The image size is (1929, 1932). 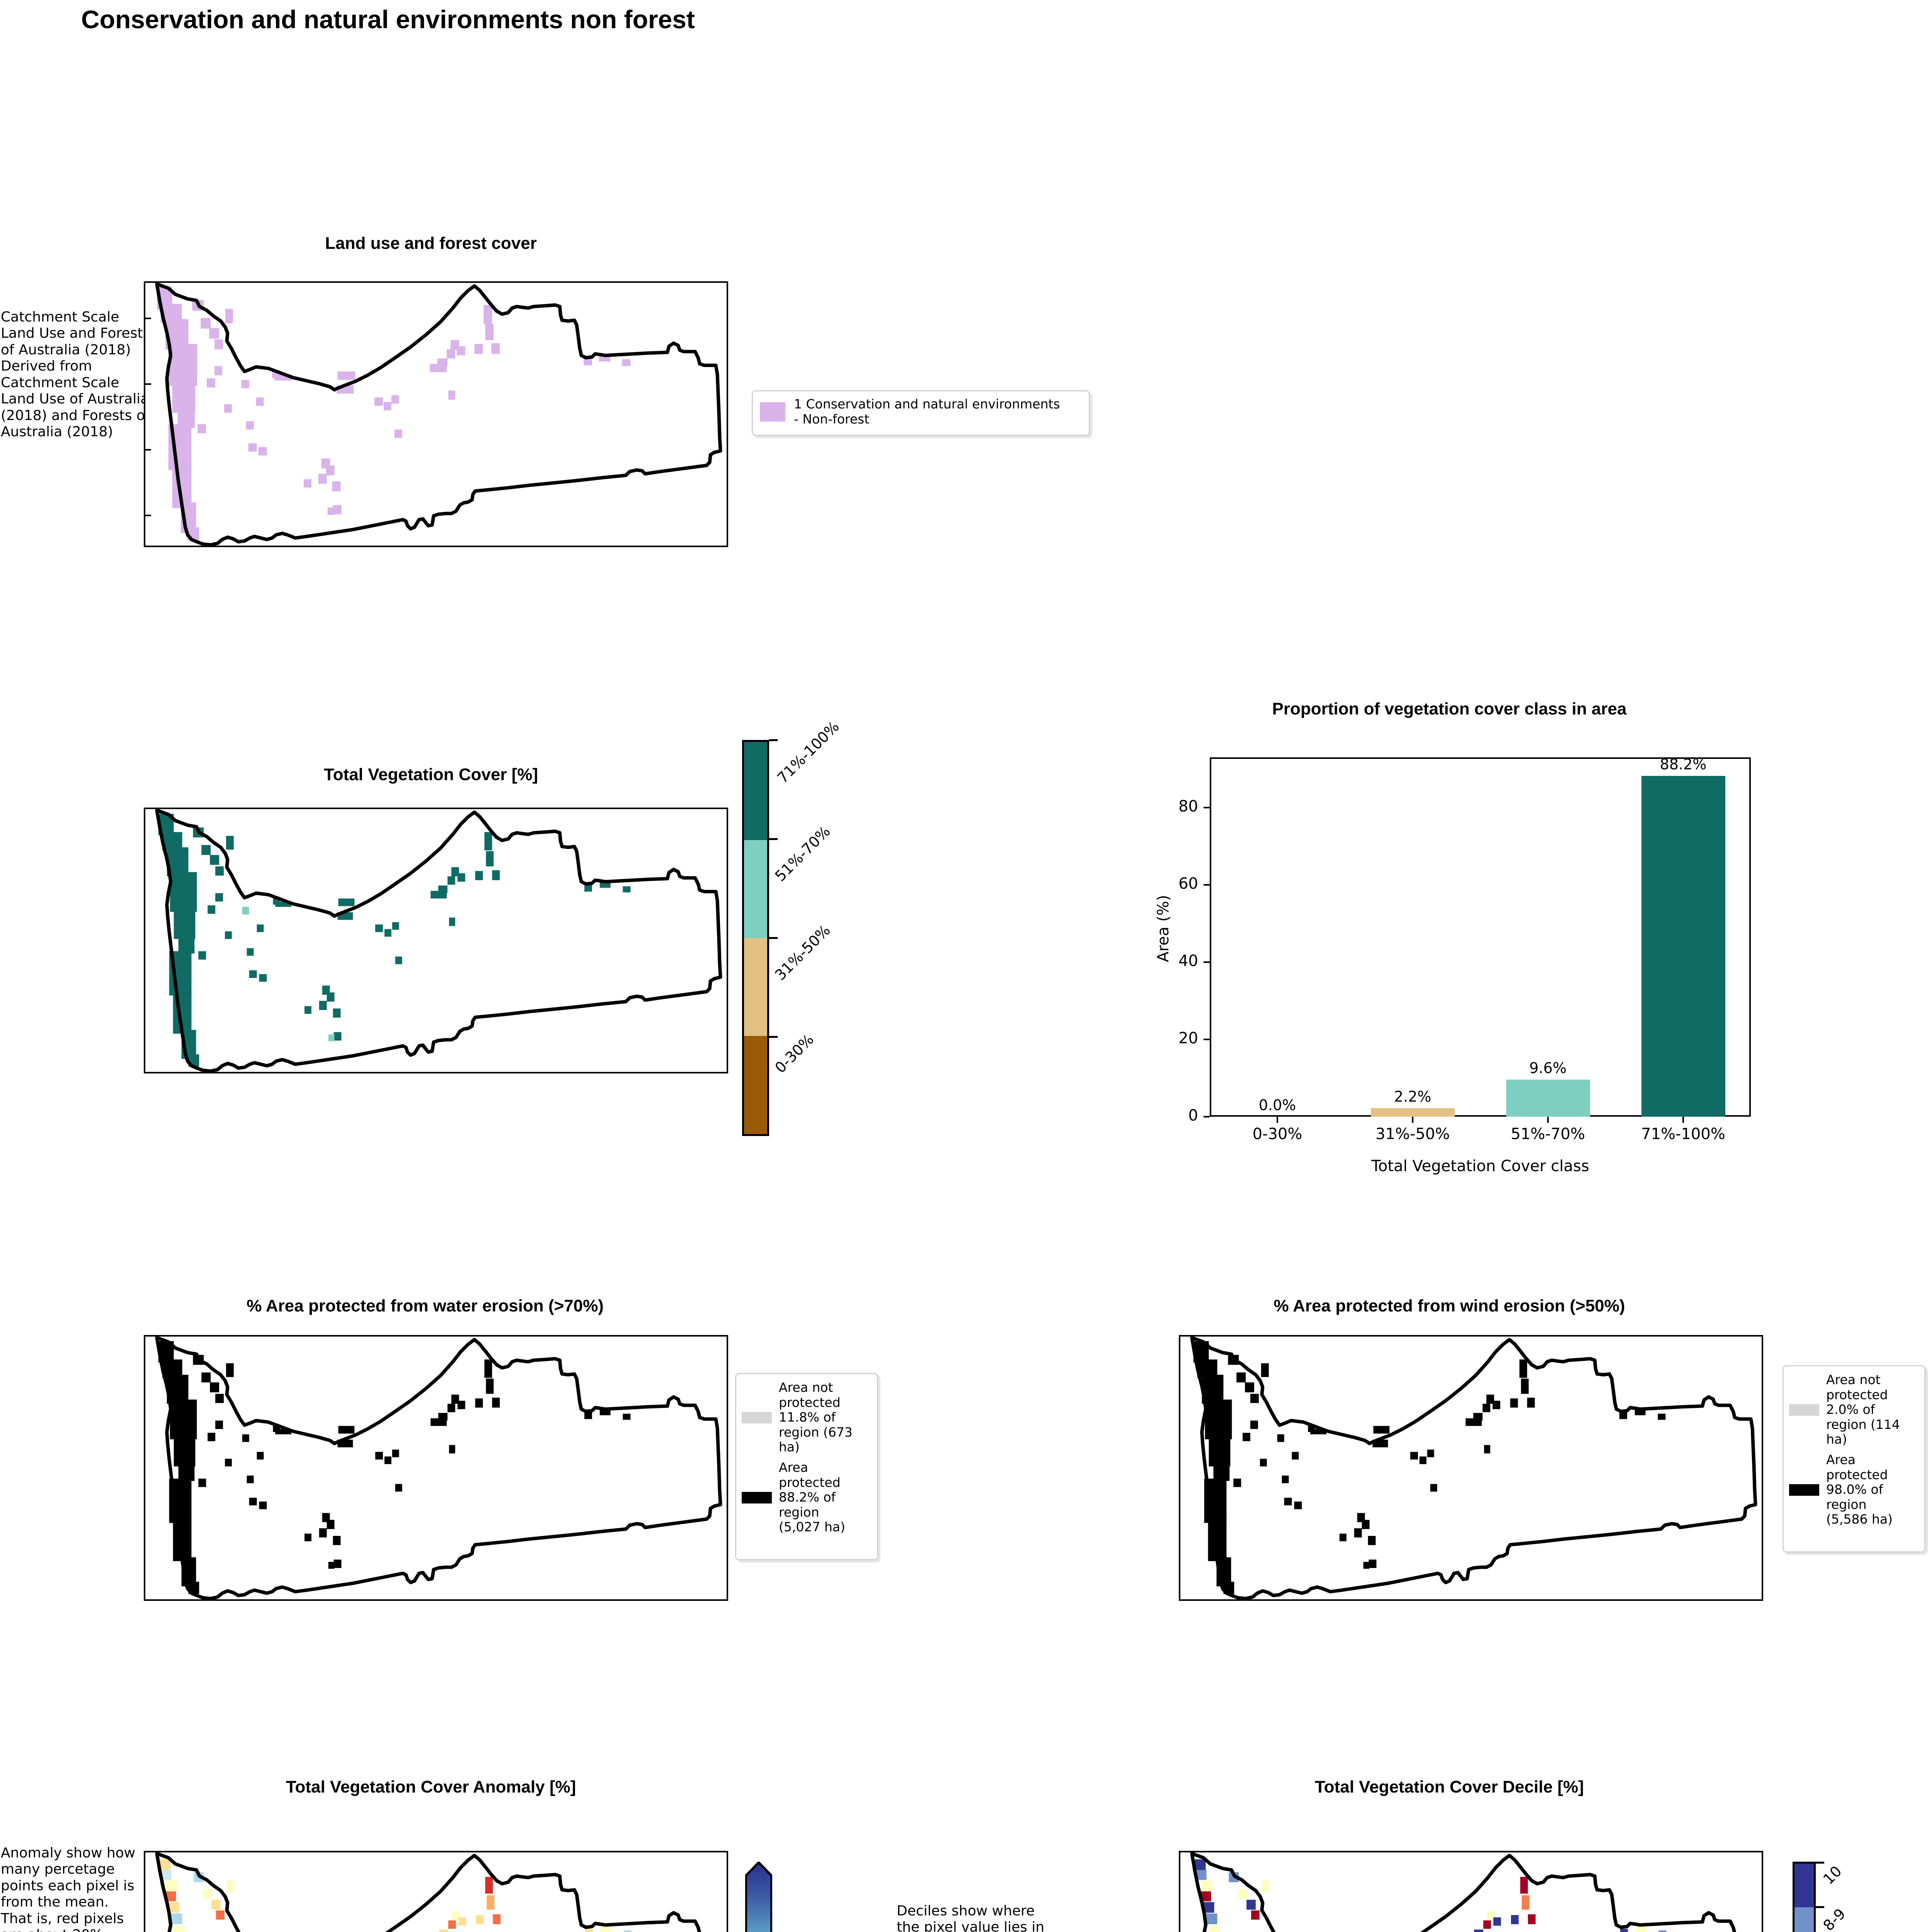 I want to click on water-erosion-map, so click(x=436, y=1468).